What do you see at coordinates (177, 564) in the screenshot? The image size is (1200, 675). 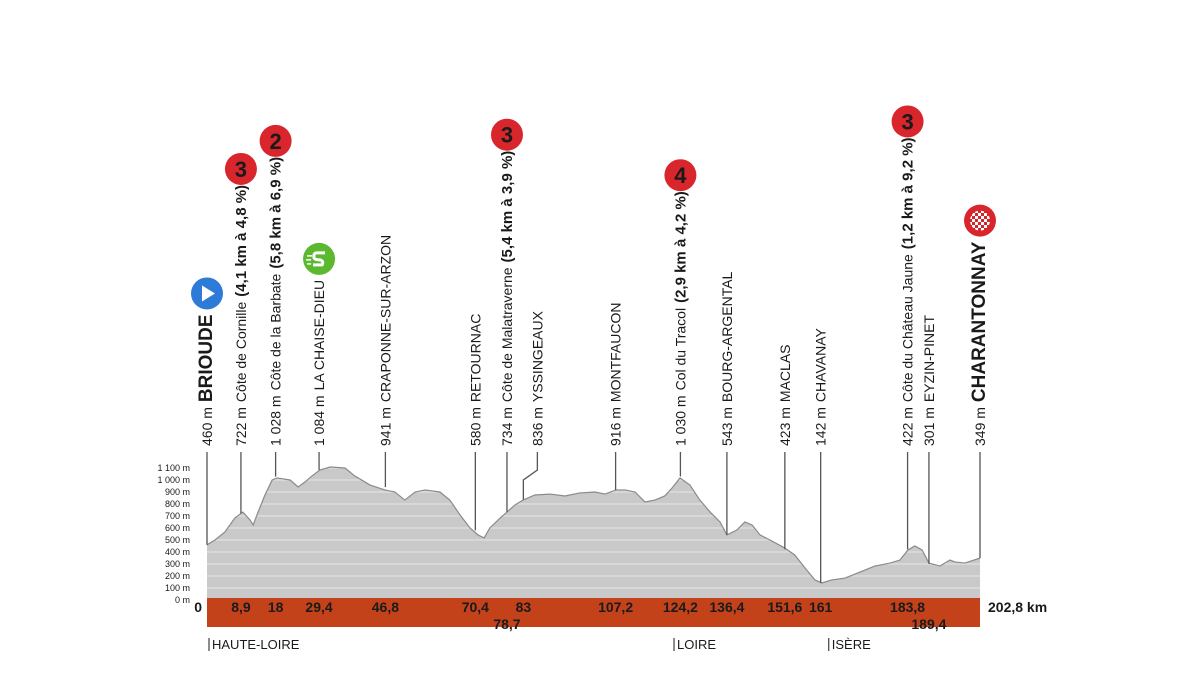 I see `y-tick-label: 300 m` at bounding box center [177, 564].